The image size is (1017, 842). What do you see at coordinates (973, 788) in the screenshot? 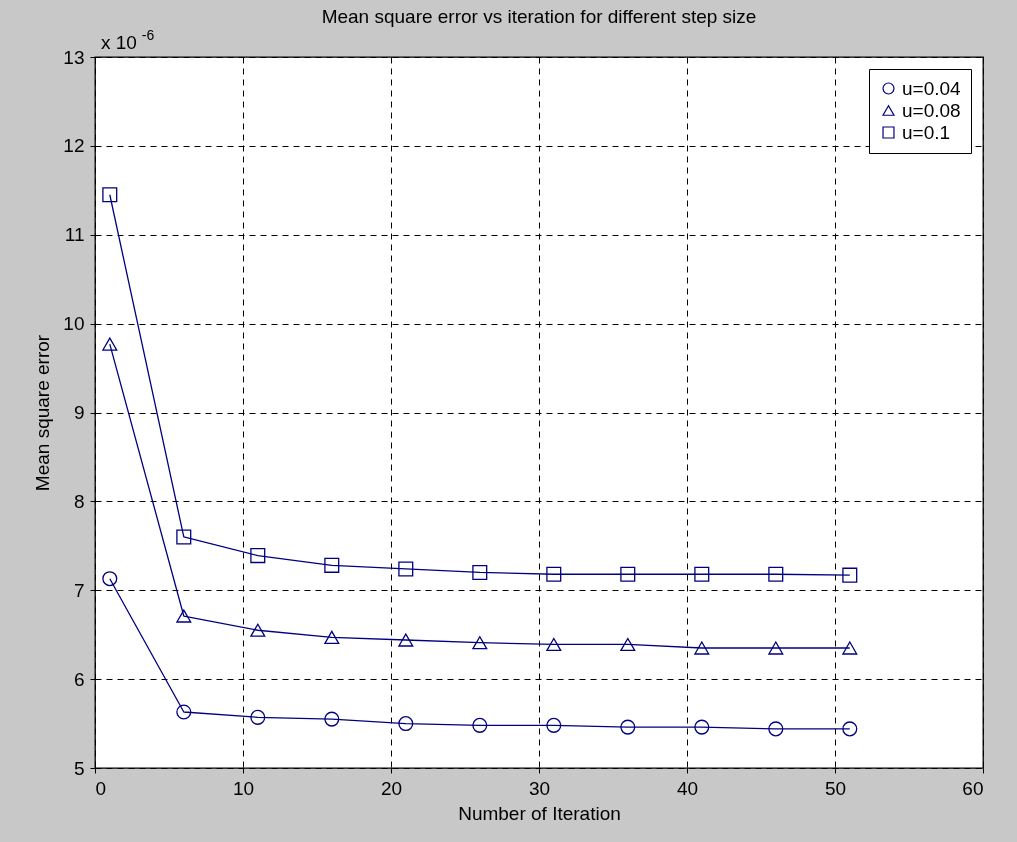
I see `x-tick-label: 60` at bounding box center [973, 788].